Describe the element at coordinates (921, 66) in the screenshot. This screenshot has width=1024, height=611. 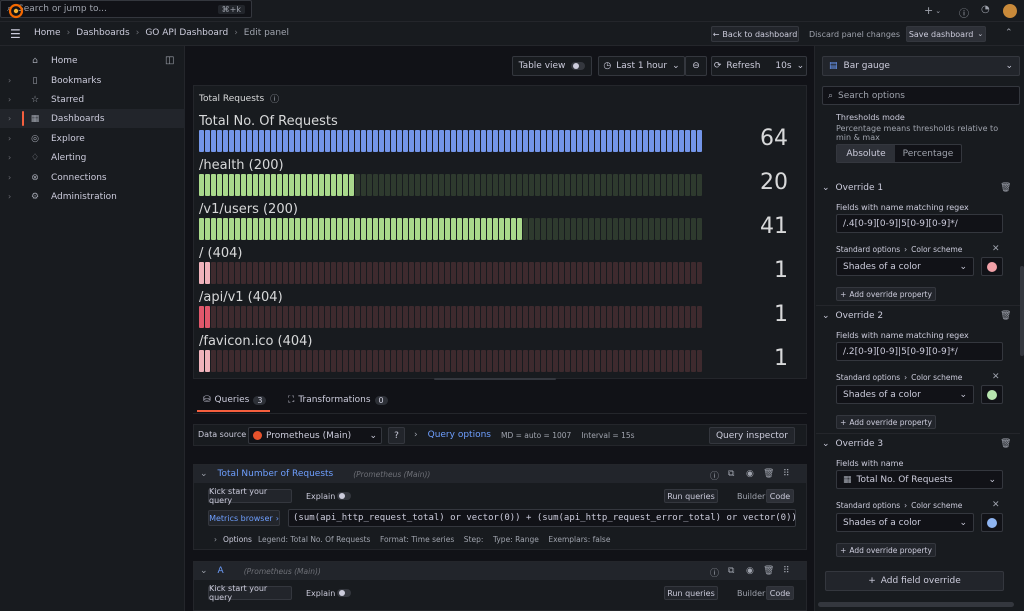
I see `visualization-picker: ▤ Bar gauge ⌄` at that location.